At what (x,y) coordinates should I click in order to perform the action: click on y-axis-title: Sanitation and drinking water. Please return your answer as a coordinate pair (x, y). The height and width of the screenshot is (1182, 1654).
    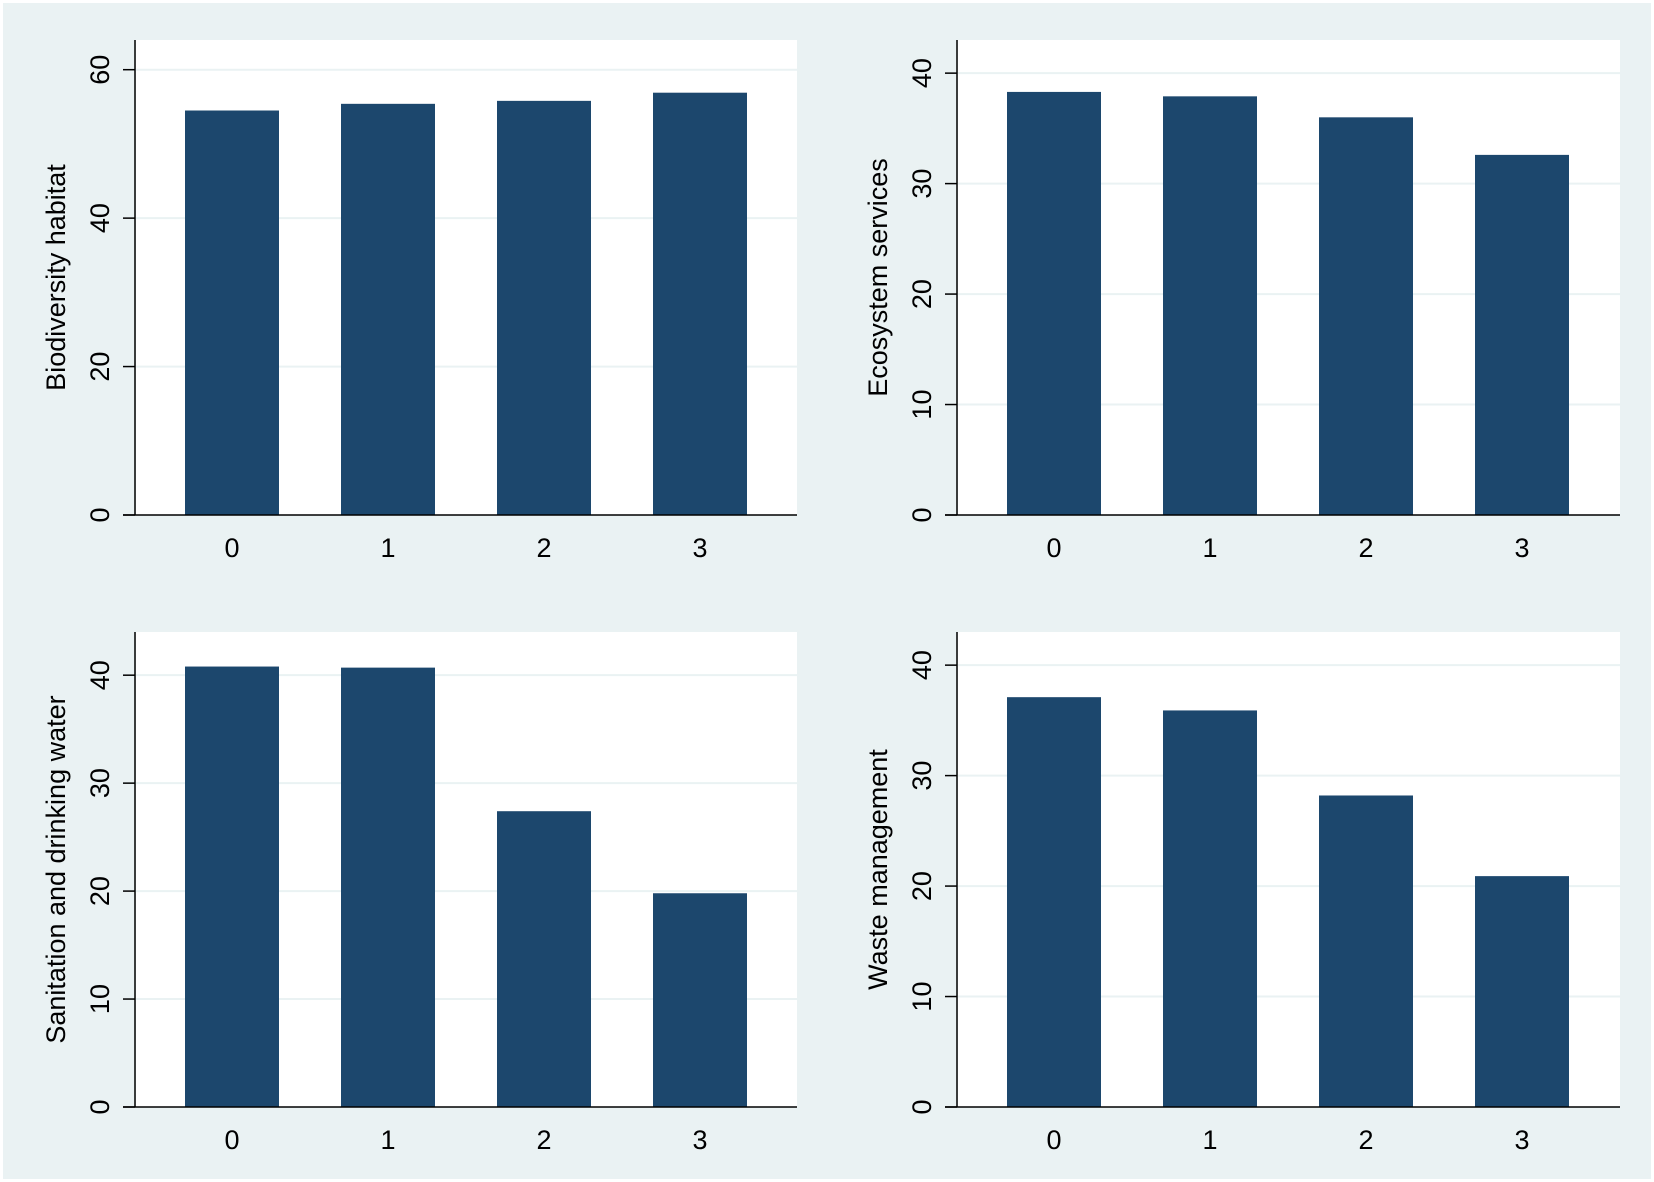
    Looking at the image, I should click on (56, 869).